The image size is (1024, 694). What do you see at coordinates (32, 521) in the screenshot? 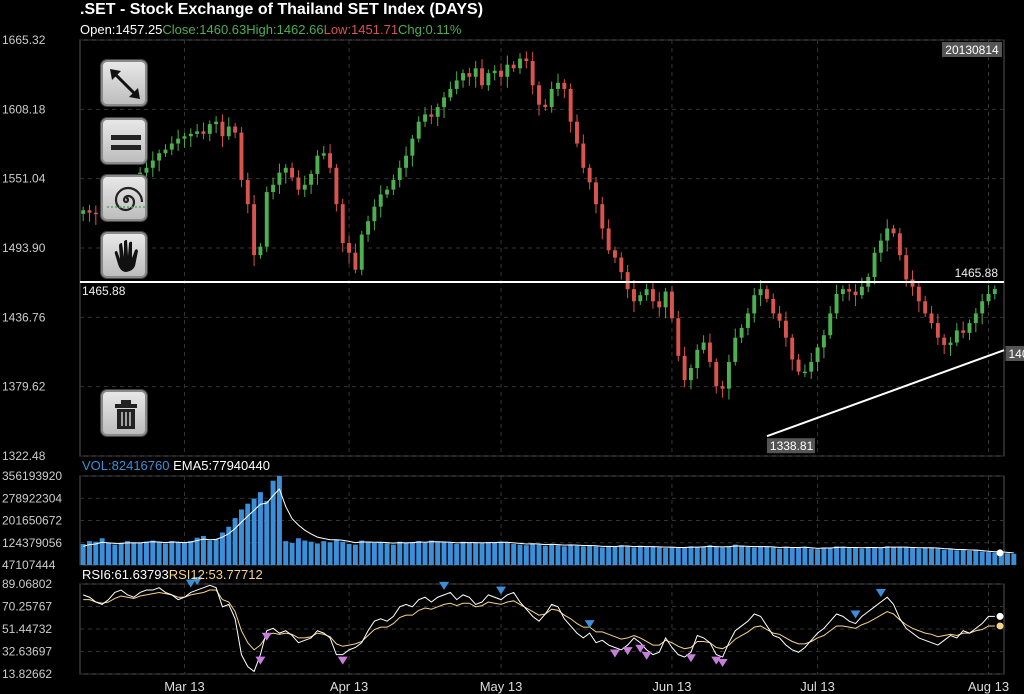
I see `volume-y-tick-label: 201650672` at bounding box center [32, 521].